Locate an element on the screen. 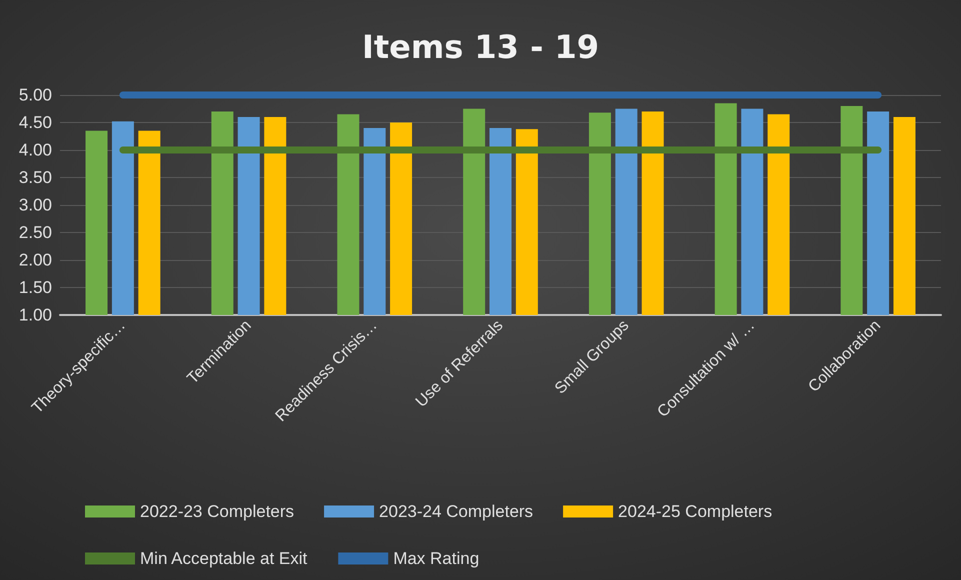 The height and width of the screenshot is (580, 961). y-tick-label: 3.00 is located at coordinates (35, 205).